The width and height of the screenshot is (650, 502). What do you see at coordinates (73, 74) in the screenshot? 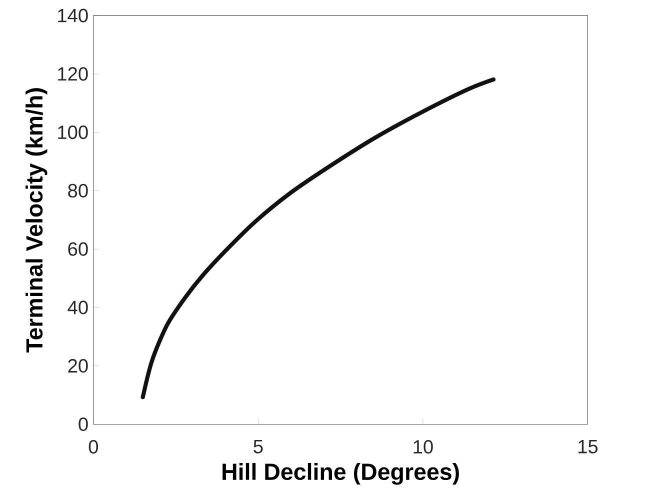
I see `y-tick-label: 120` at bounding box center [73, 74].